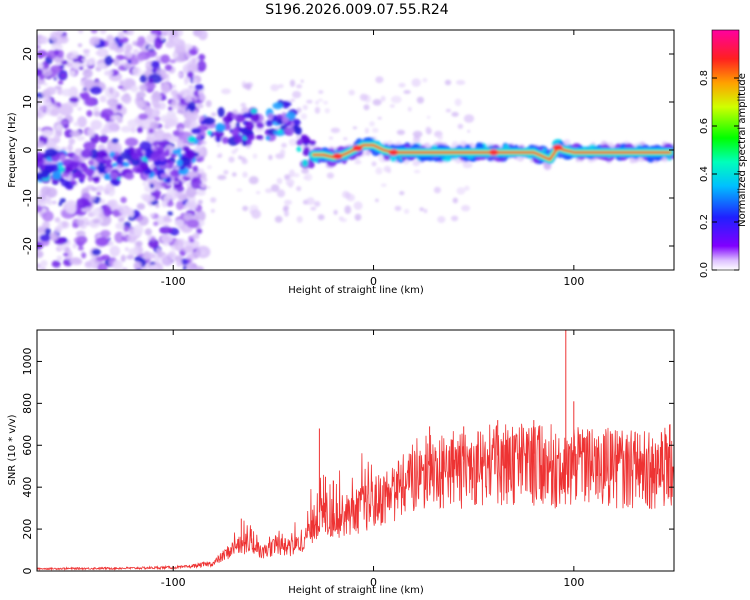 The height and width of the screenshot is (600, 750). I want to click on snr-xlabel: Height of straight line (km), so click(356, 590).